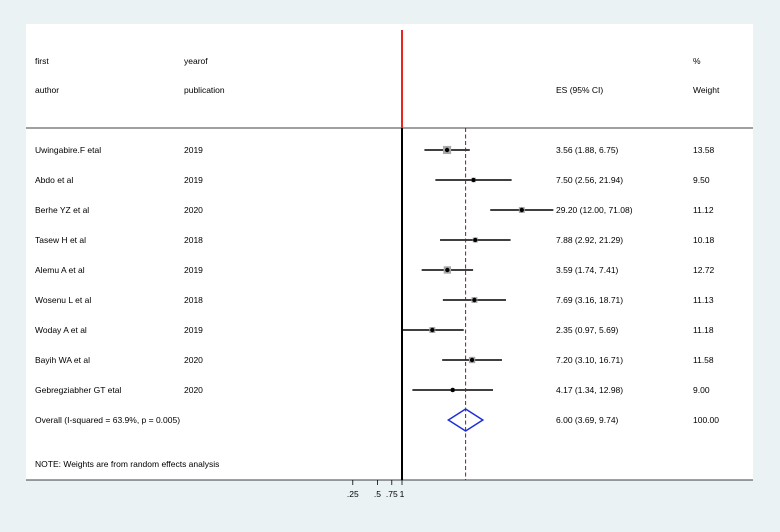 This screenshot has height=532, width=780. What do you see at coordinates (204, 90) in the screenshot?
I see `header-publication: publication` at bounding box center [204, 90].